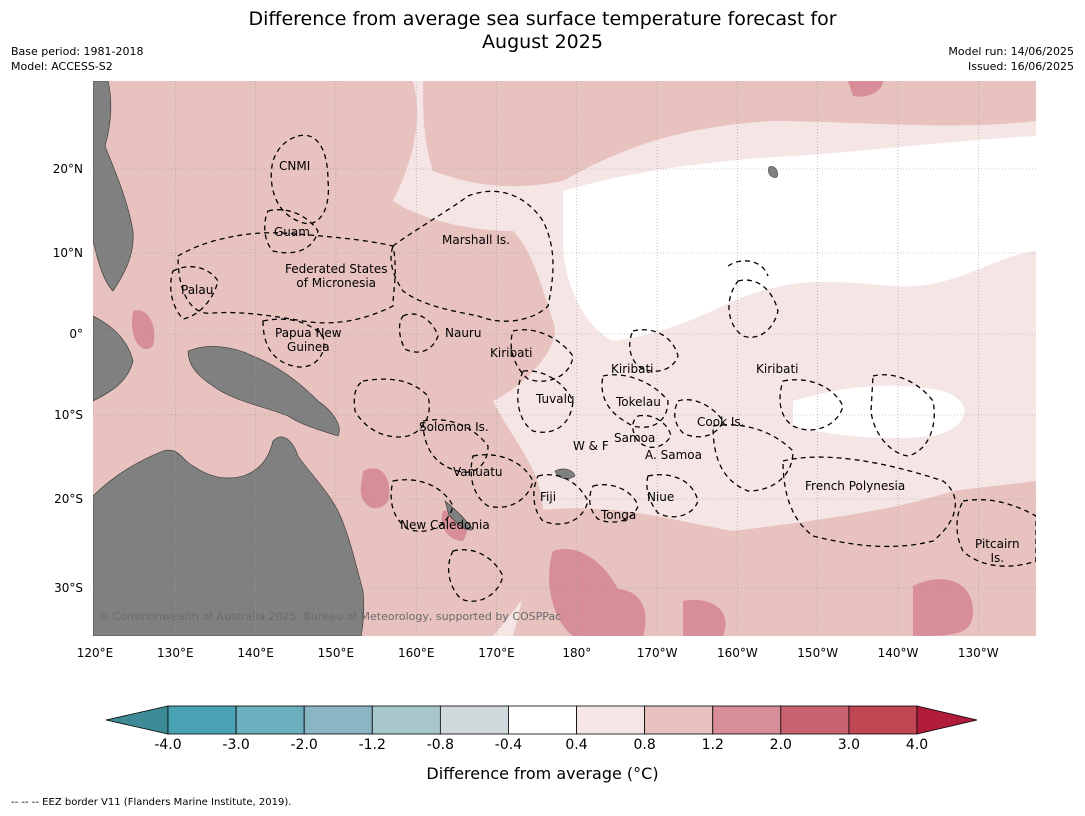 This screenshot has width=1085, height=816. What do you see at coordinates (68, 588) in the screenshot?
I see `y-tick-label: 30°S` at bounding box center [68, 588].